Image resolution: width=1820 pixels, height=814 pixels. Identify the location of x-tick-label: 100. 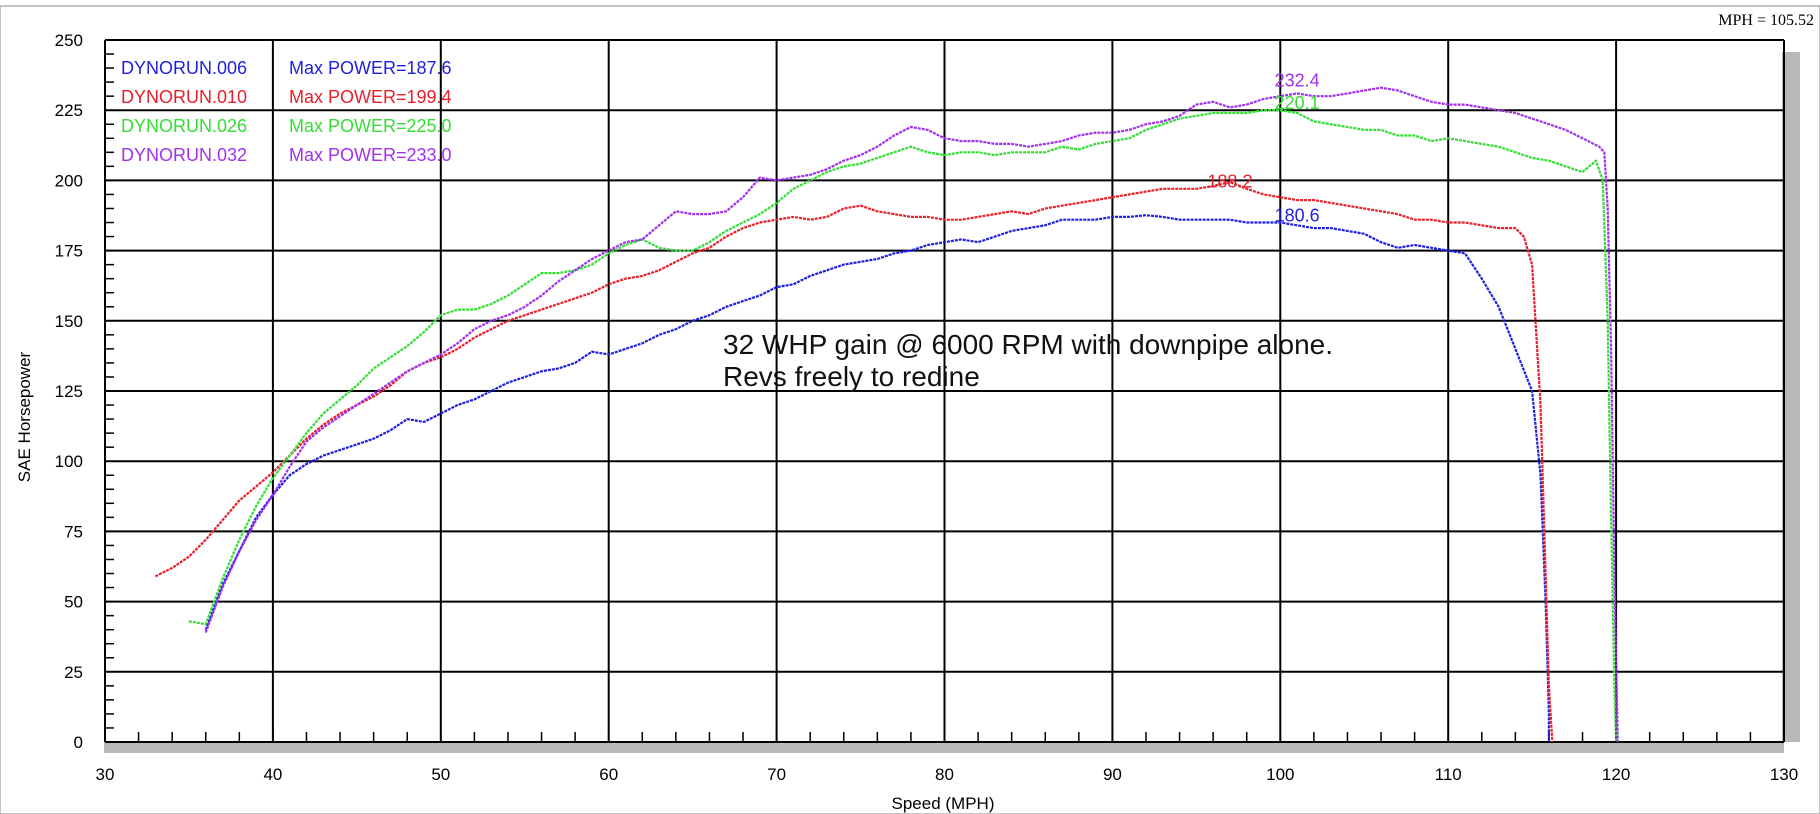
(1280, 774).